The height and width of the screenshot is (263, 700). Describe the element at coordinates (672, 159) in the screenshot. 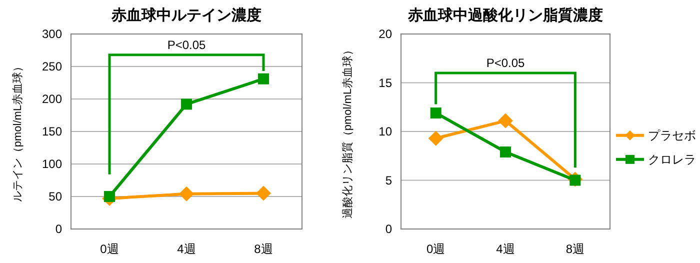

I see `legend-label: クロレラ` at that location.